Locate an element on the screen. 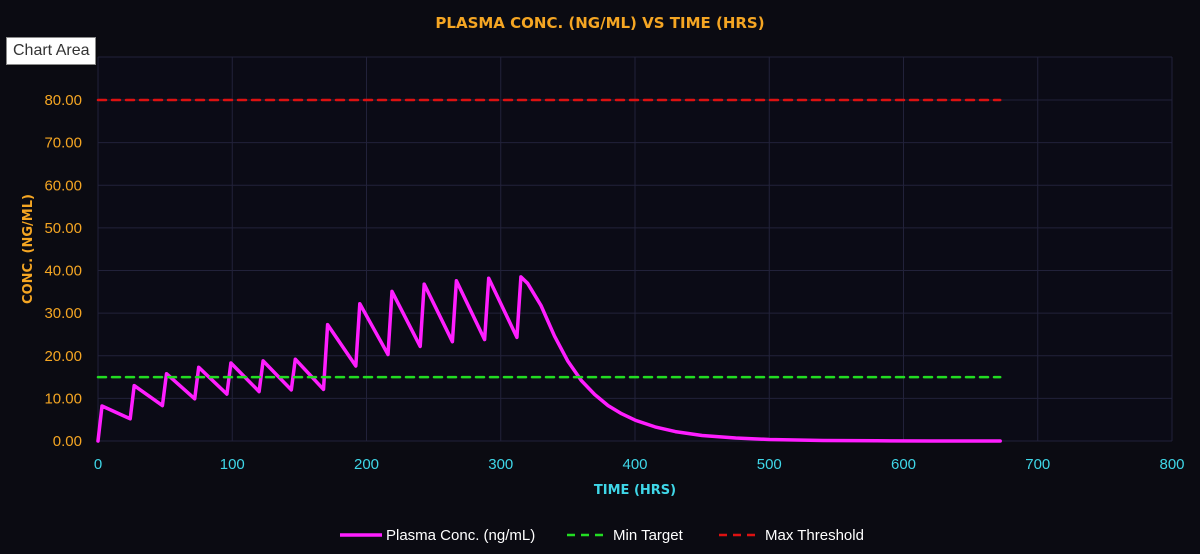 The width and height of the screenshot is (1200, 554). y-tick-label: 60.00 is located at coordinates (63, 185).